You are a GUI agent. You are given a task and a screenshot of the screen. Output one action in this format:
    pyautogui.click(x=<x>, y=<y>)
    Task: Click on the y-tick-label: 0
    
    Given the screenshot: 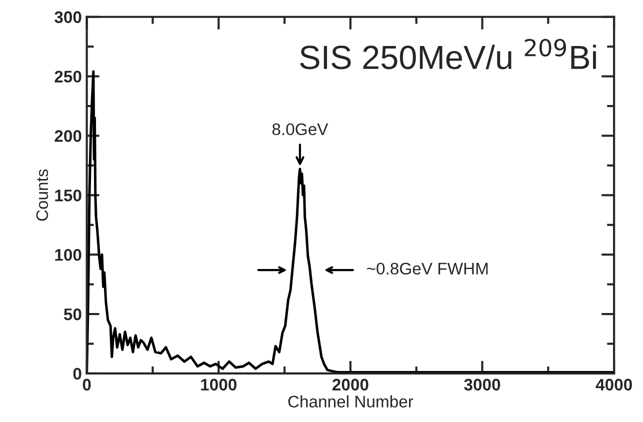 What is the action you would take?
    pyautogui.click(x=77, y=374)
    